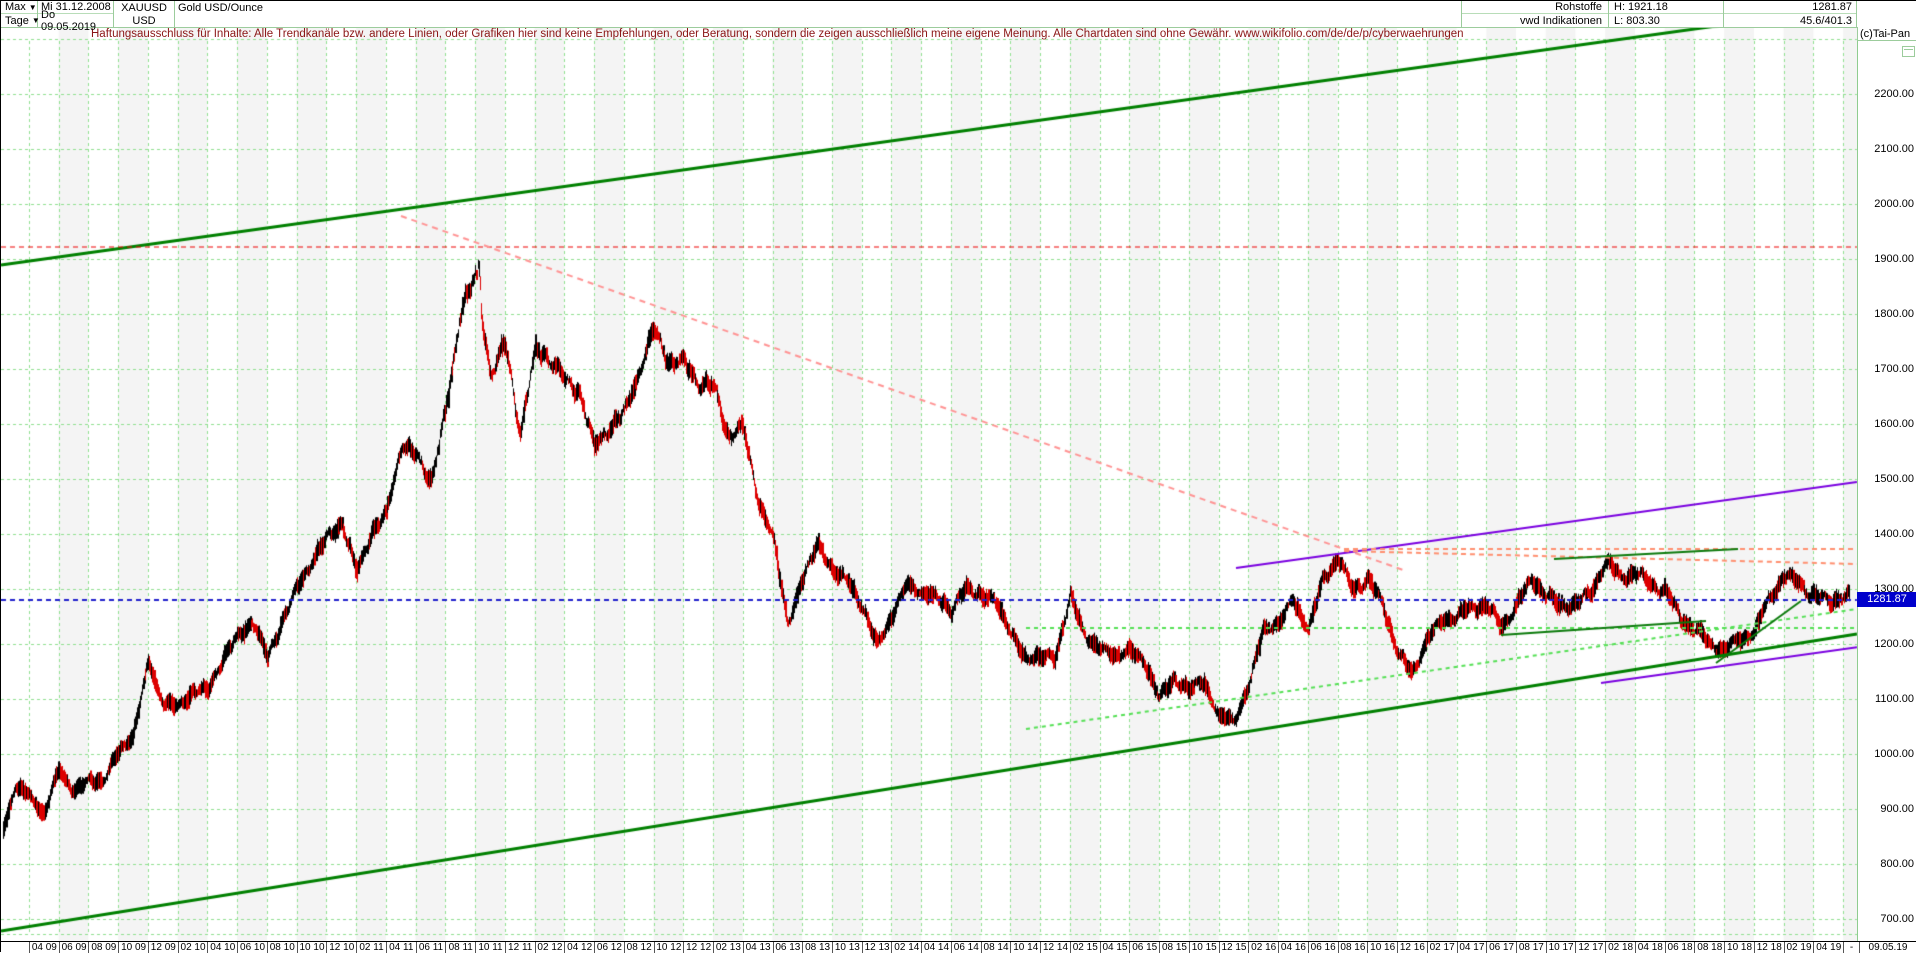  I want to click on range-selector-label: Max, so click(15, 7).